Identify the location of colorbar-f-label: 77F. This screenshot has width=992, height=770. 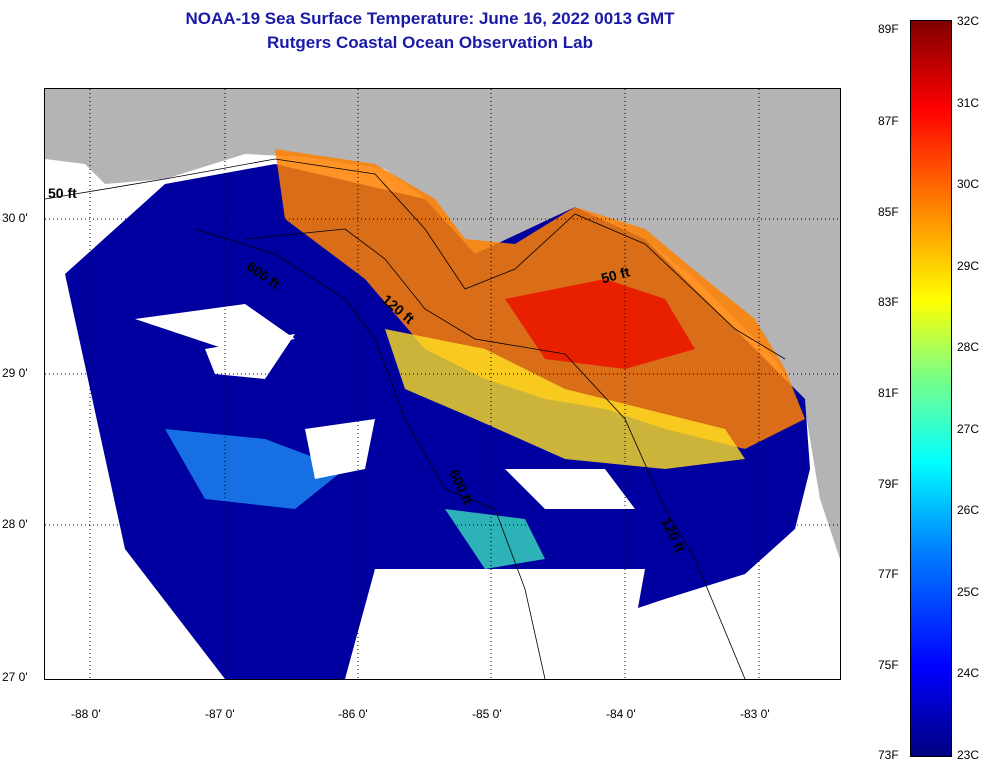
(888, 574).